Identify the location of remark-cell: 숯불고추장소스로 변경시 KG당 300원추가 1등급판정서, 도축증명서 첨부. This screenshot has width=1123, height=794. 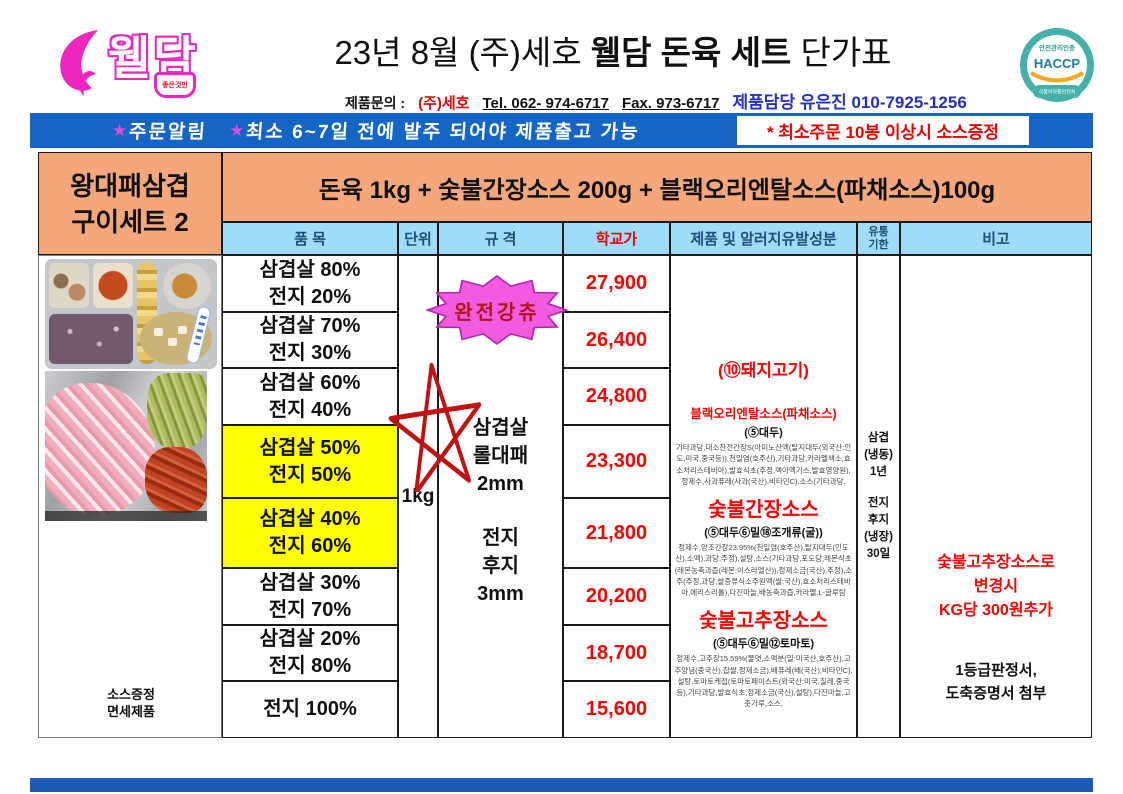
(996, 496).